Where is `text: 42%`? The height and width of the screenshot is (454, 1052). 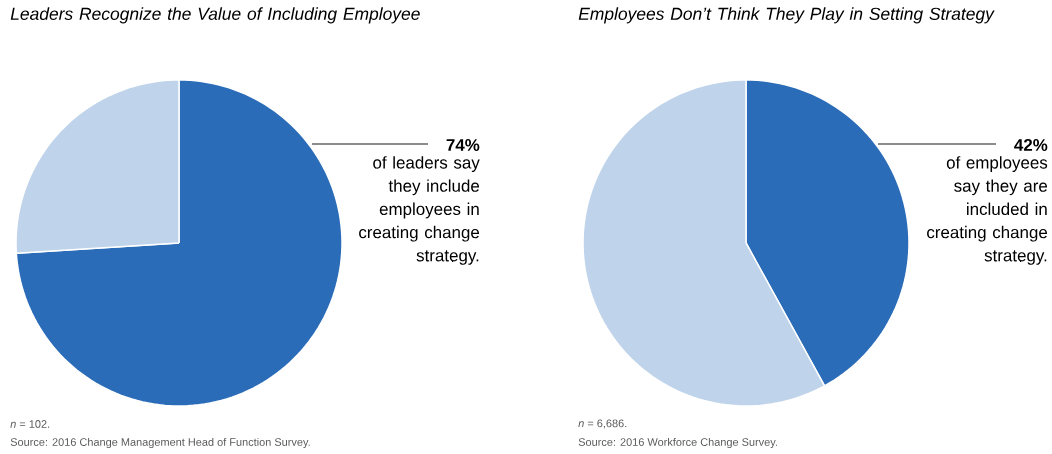
text: 42% is located at coordinates (1031, 145).